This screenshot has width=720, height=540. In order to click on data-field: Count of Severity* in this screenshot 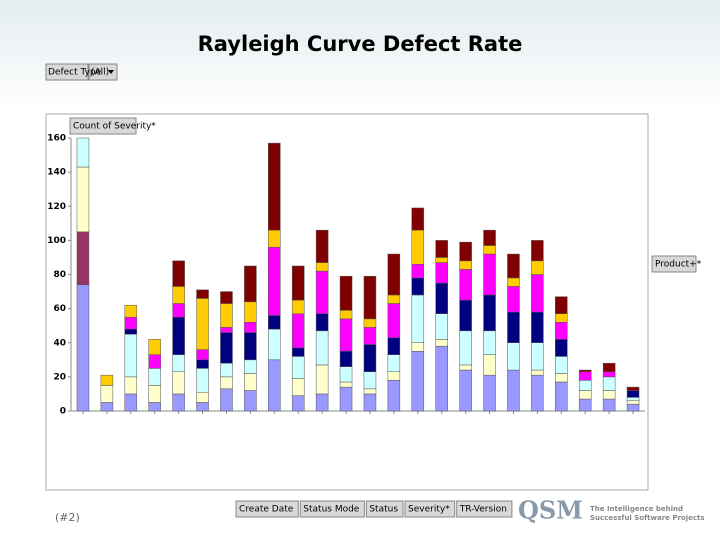, I will do `click(112, 126)`.